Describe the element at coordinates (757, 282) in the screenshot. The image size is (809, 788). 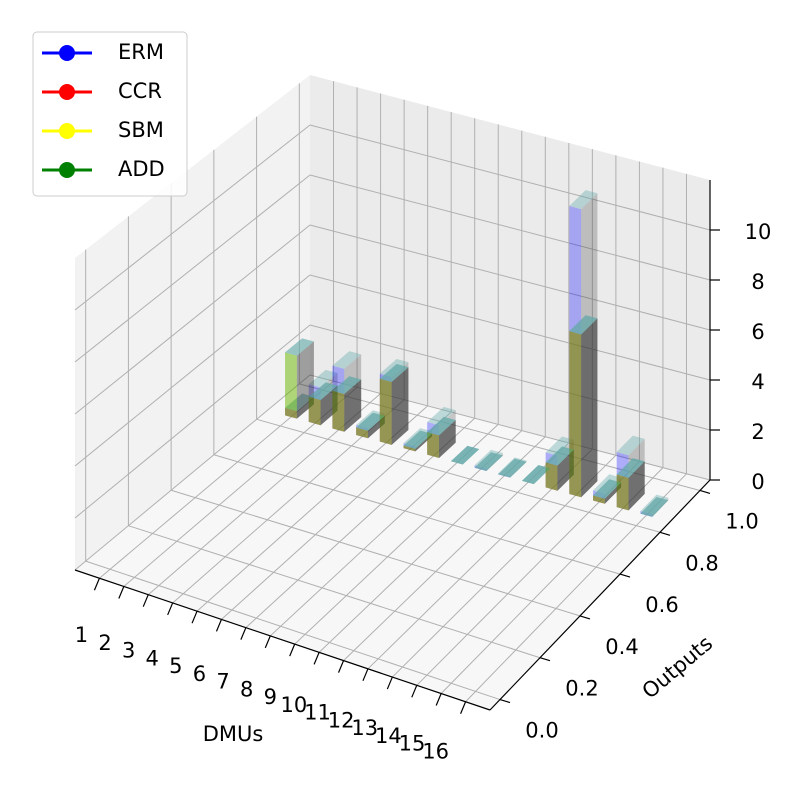
I see `z-tick-label: 8` at that location.